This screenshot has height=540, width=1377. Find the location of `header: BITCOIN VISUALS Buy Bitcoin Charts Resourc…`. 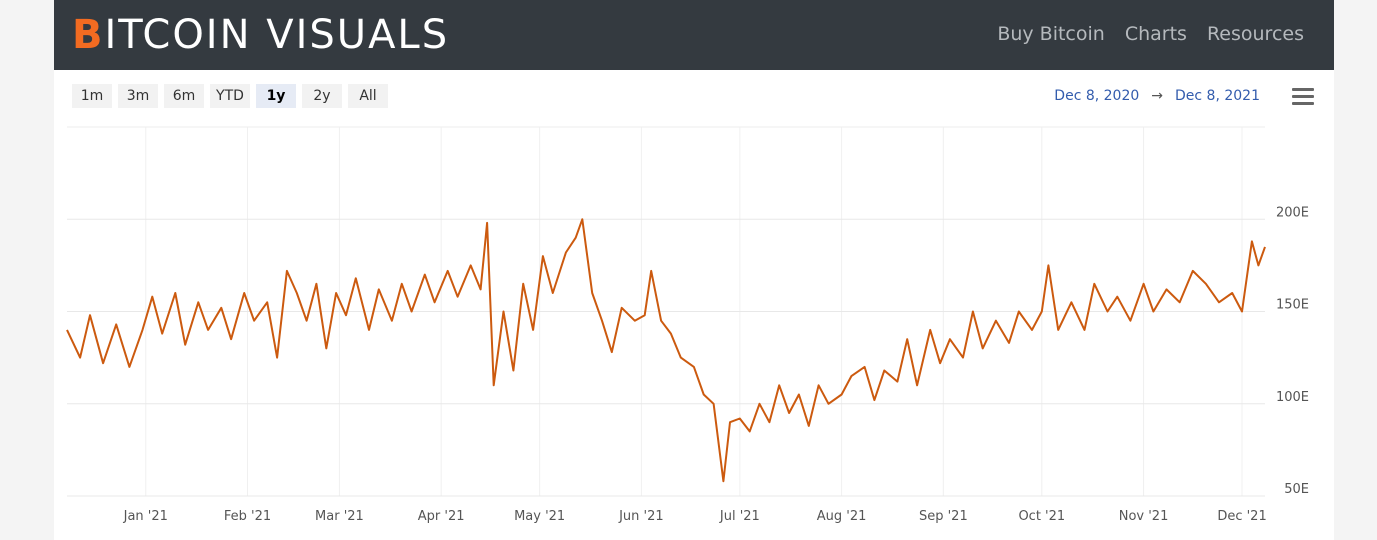

header: BITCOIN VISUALS Buy Bitcoin Charts Resourc… is located at coordinates (694, 35).